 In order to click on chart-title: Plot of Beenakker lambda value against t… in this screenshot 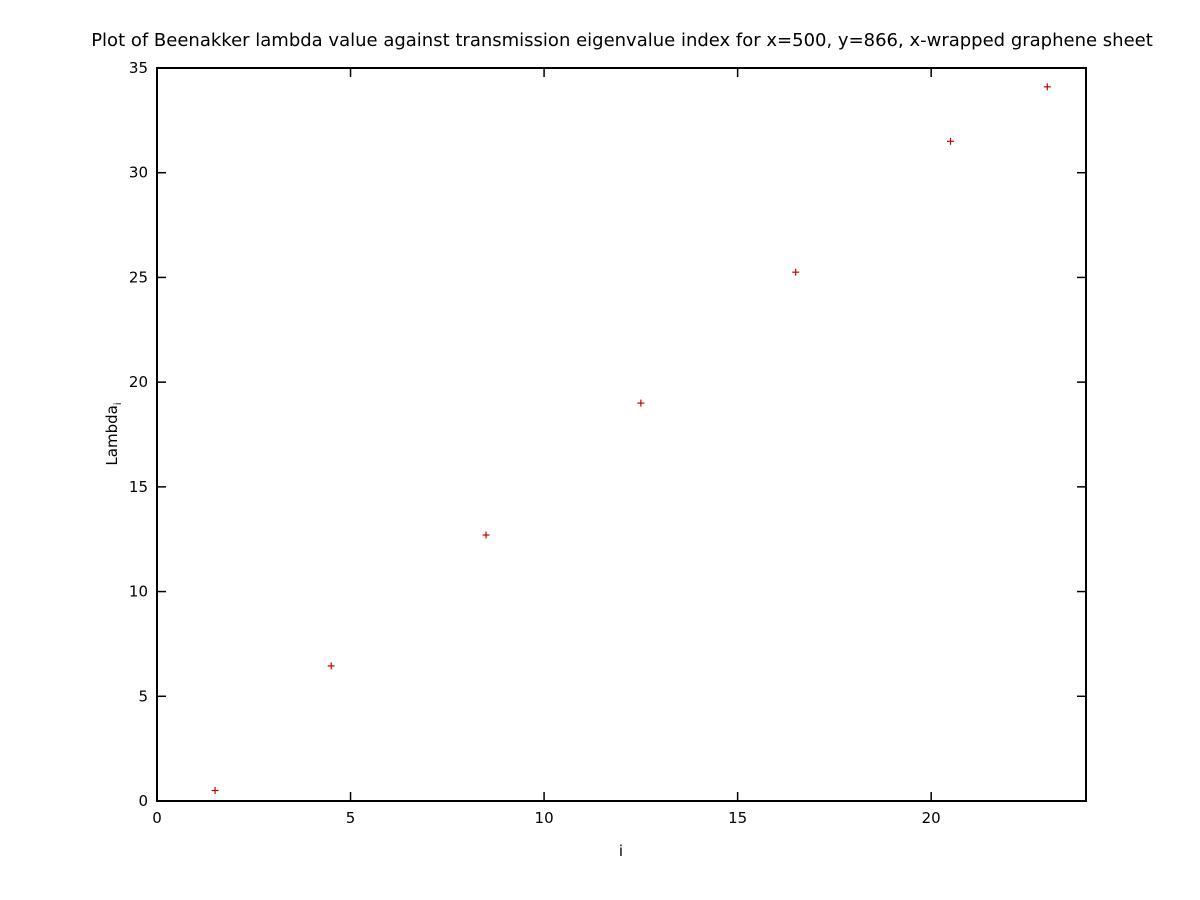, I will do `click(622, 40)`.